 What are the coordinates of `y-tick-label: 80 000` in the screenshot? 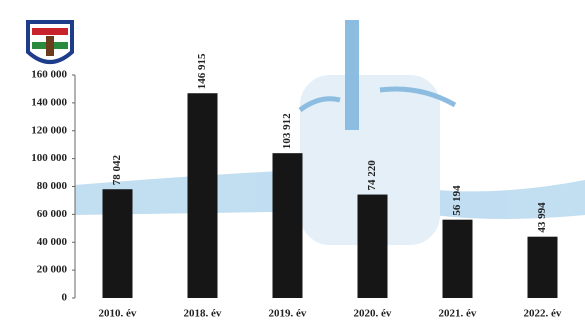 It's located at (52, 186).